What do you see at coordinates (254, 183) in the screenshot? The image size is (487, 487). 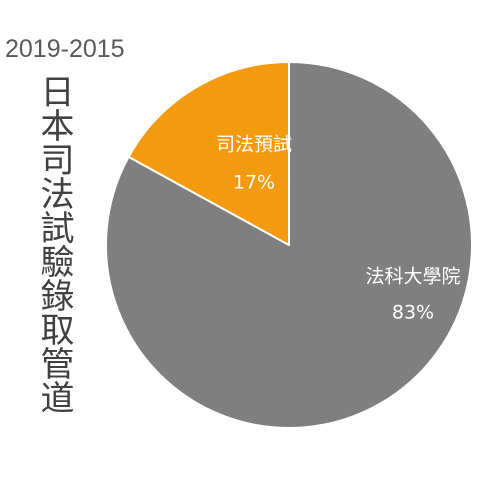 I see `slice-value-label: 17%` at bounding box center [254, 183].